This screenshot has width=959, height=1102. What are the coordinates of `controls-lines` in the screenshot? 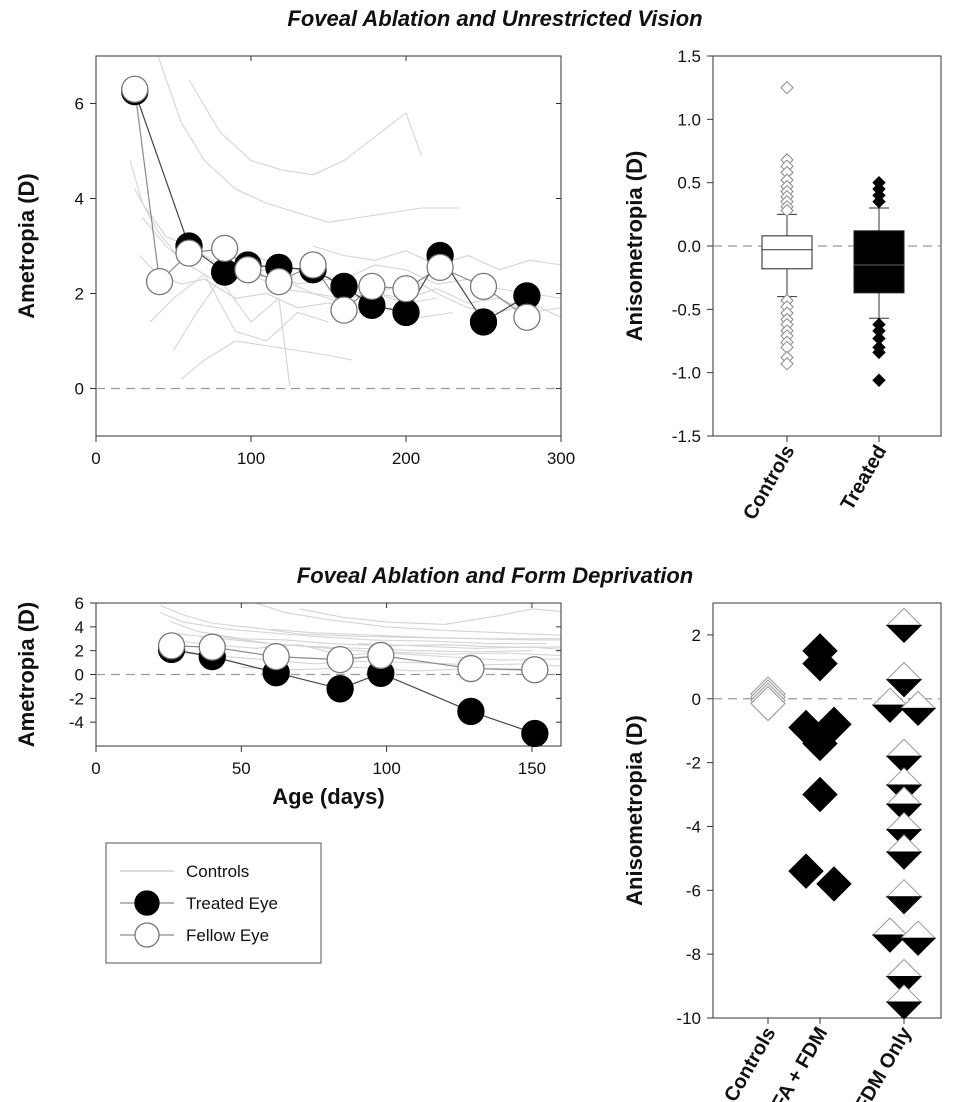 It's located at (345, 221).